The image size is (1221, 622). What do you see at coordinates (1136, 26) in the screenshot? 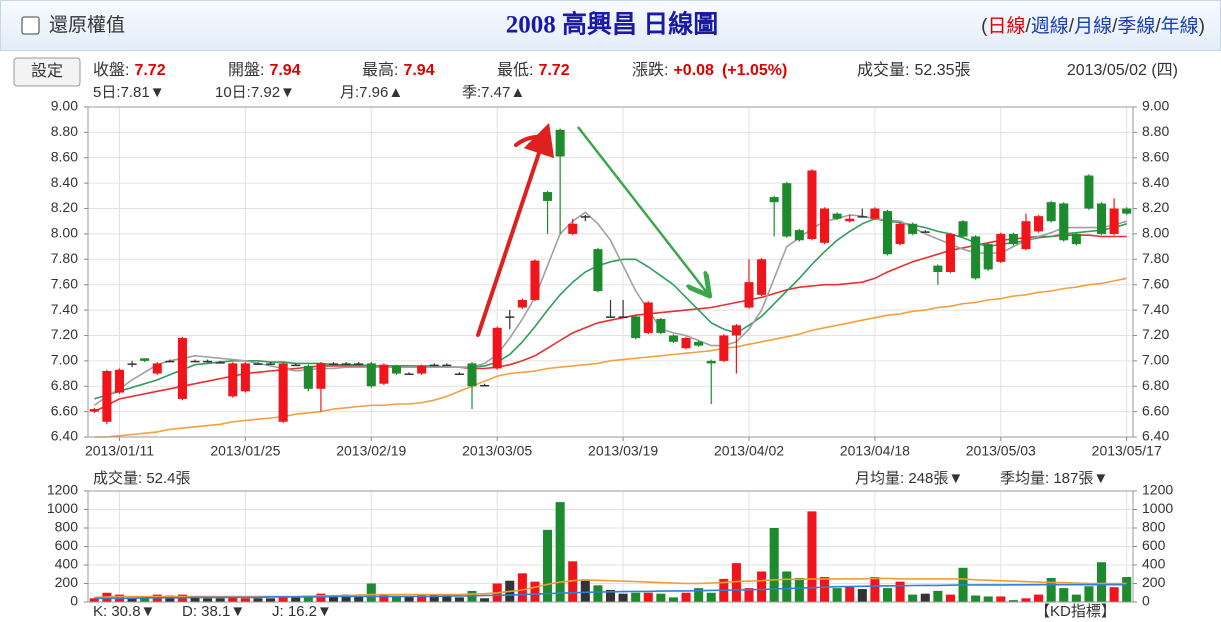
I see `period-link: 季線` at bounding box center [1136, 26].